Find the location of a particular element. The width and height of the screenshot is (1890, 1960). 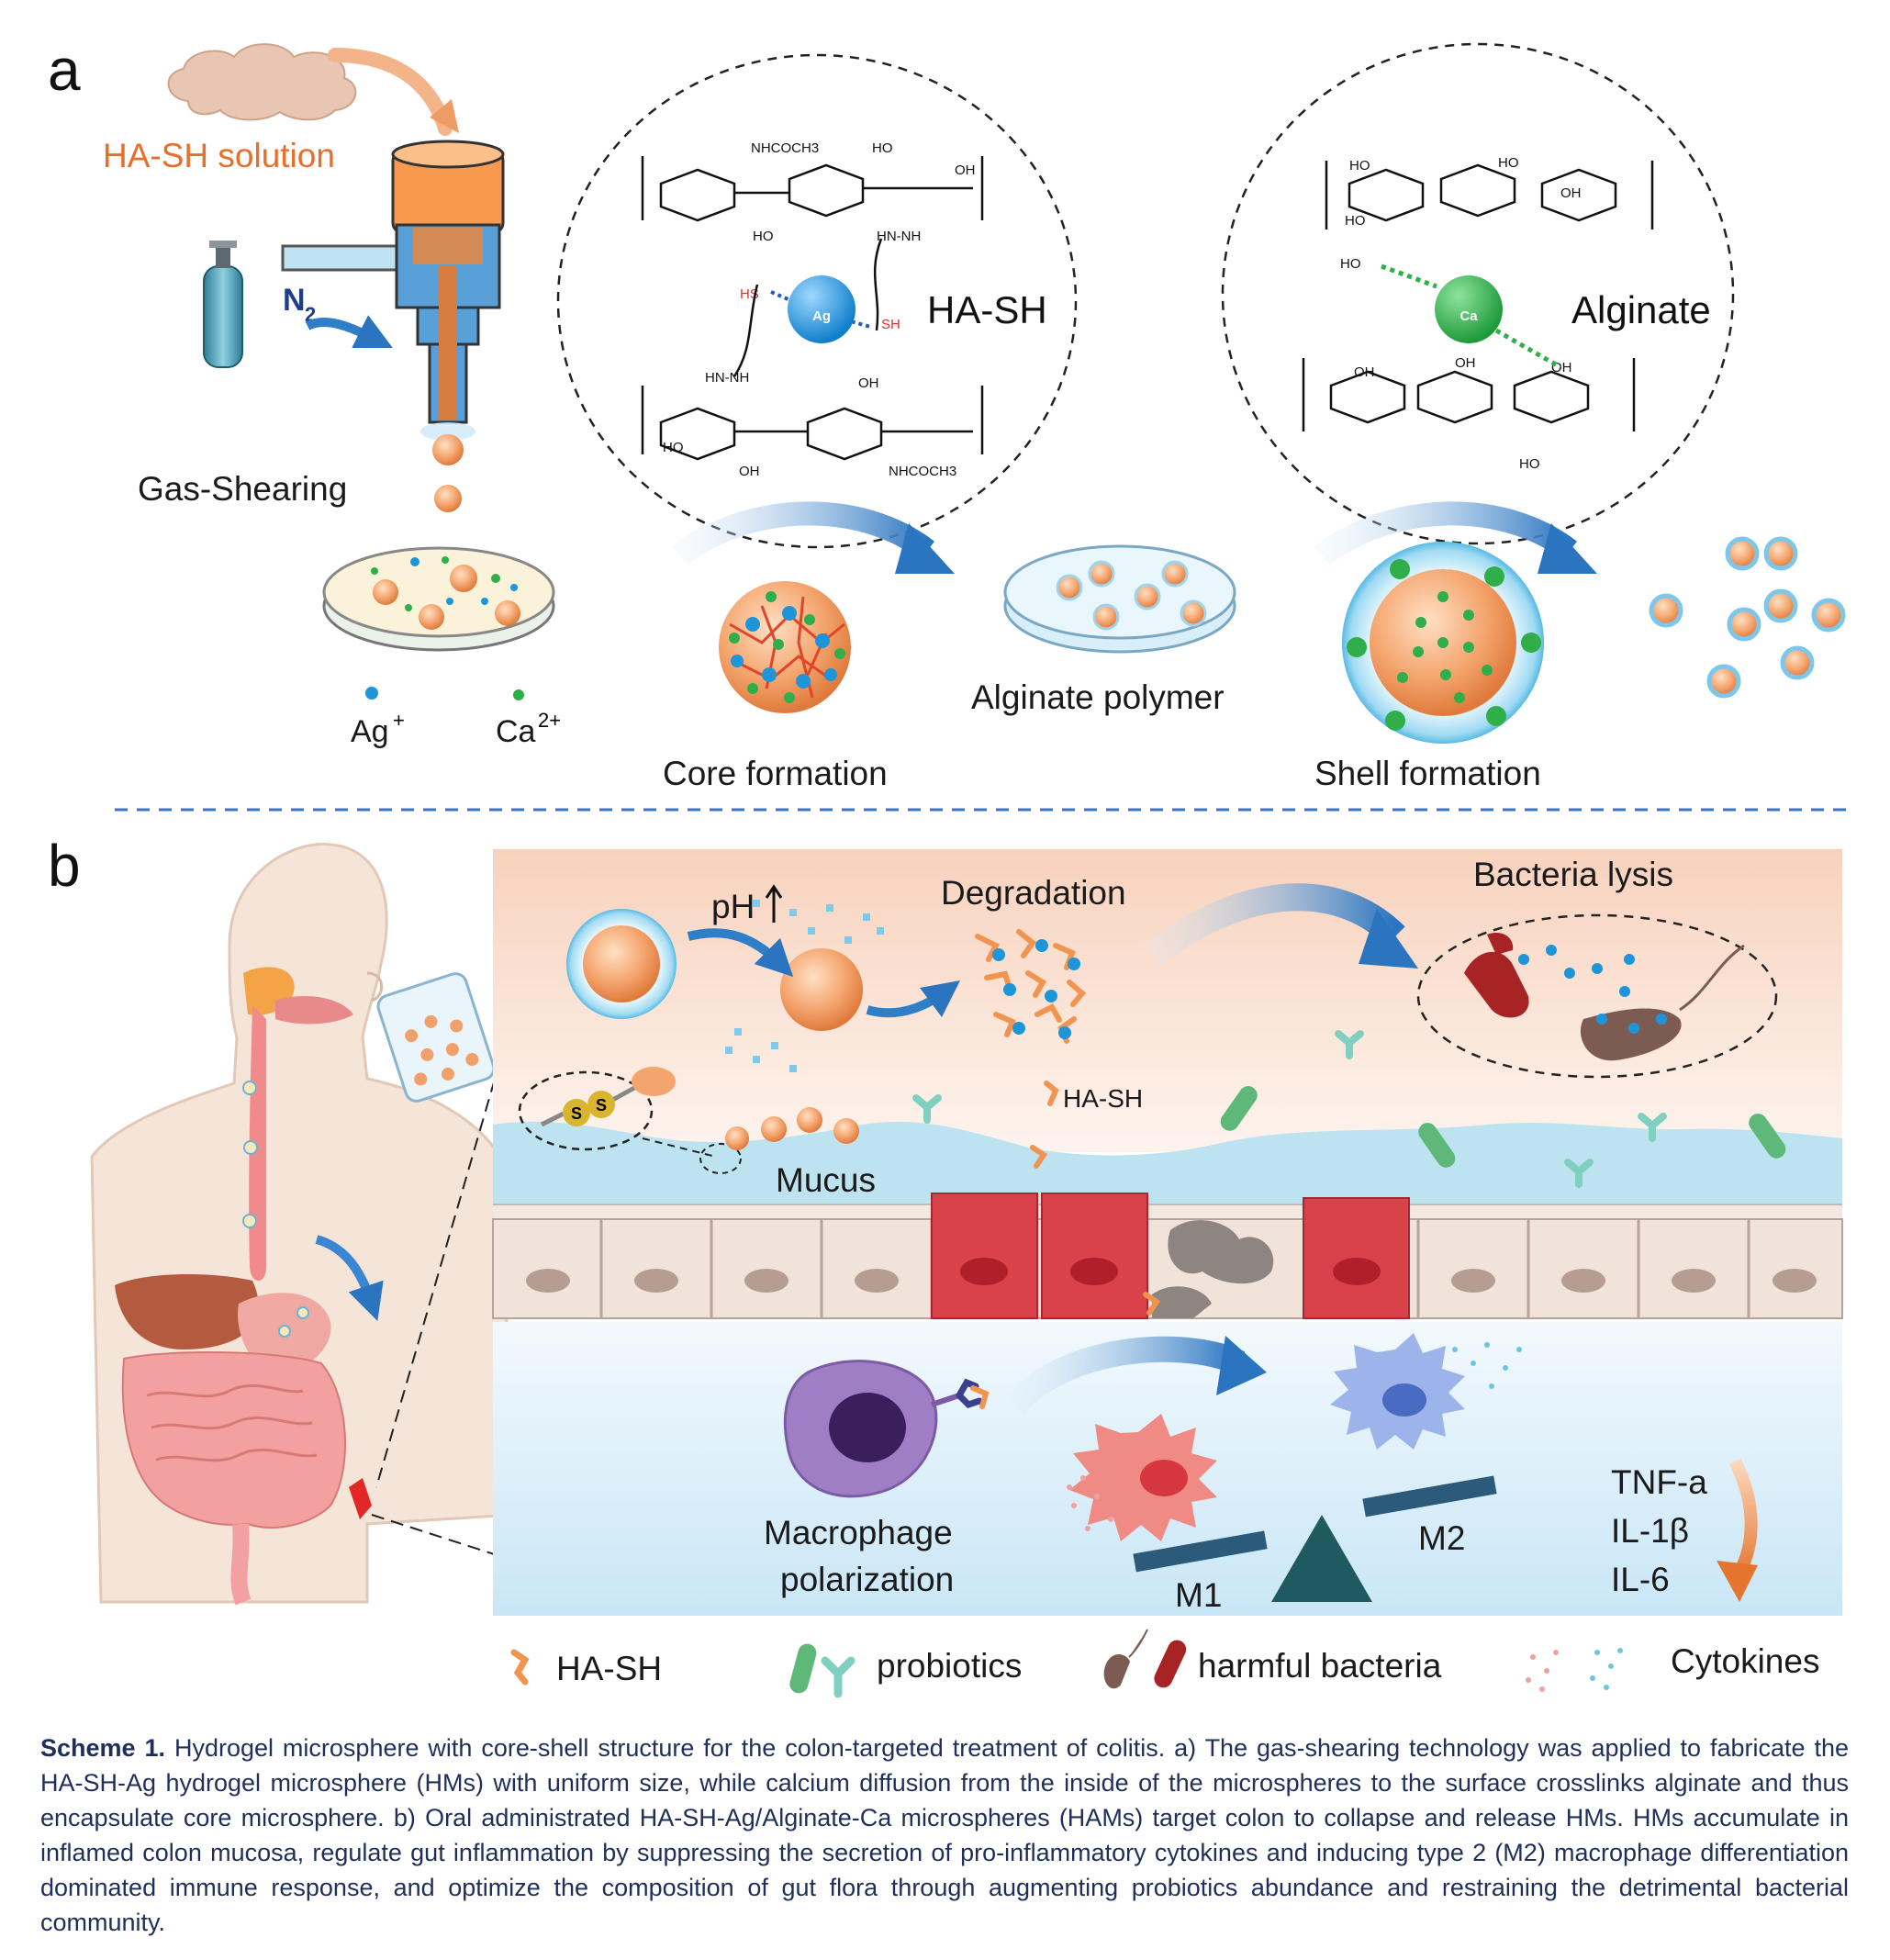

mucus-microspheres-icon is located at coordinates (792, 1128).